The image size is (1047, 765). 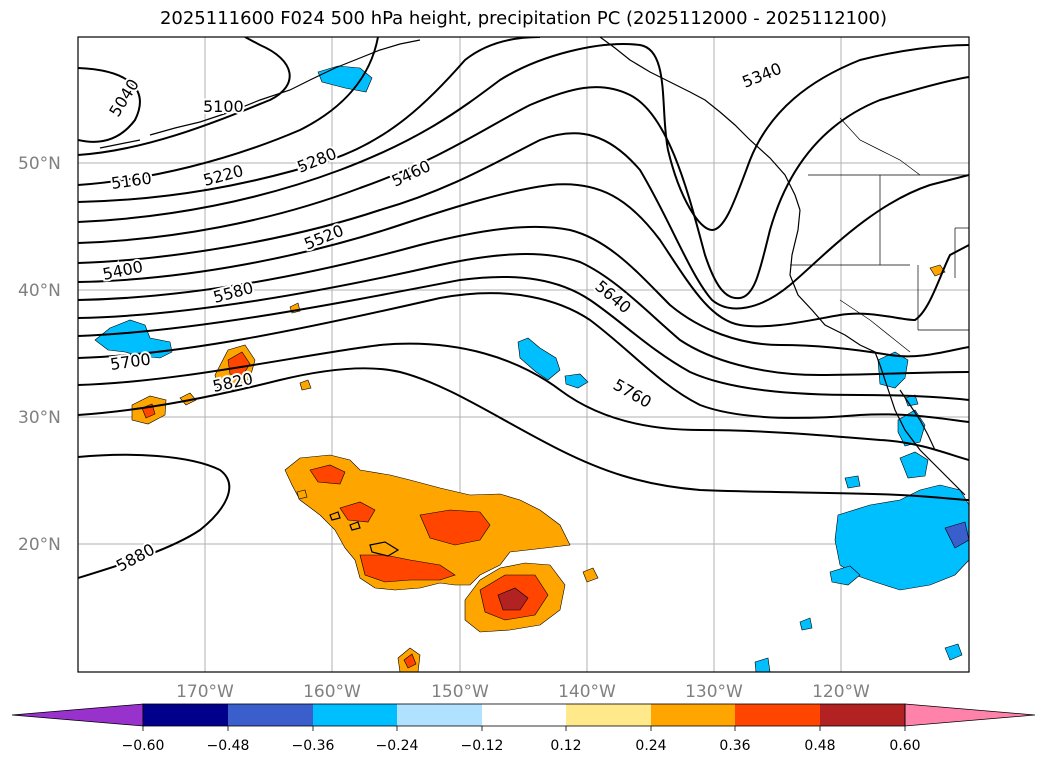 I want to click on colorbar-label-1: −0.60, so click(x=143, y=746).